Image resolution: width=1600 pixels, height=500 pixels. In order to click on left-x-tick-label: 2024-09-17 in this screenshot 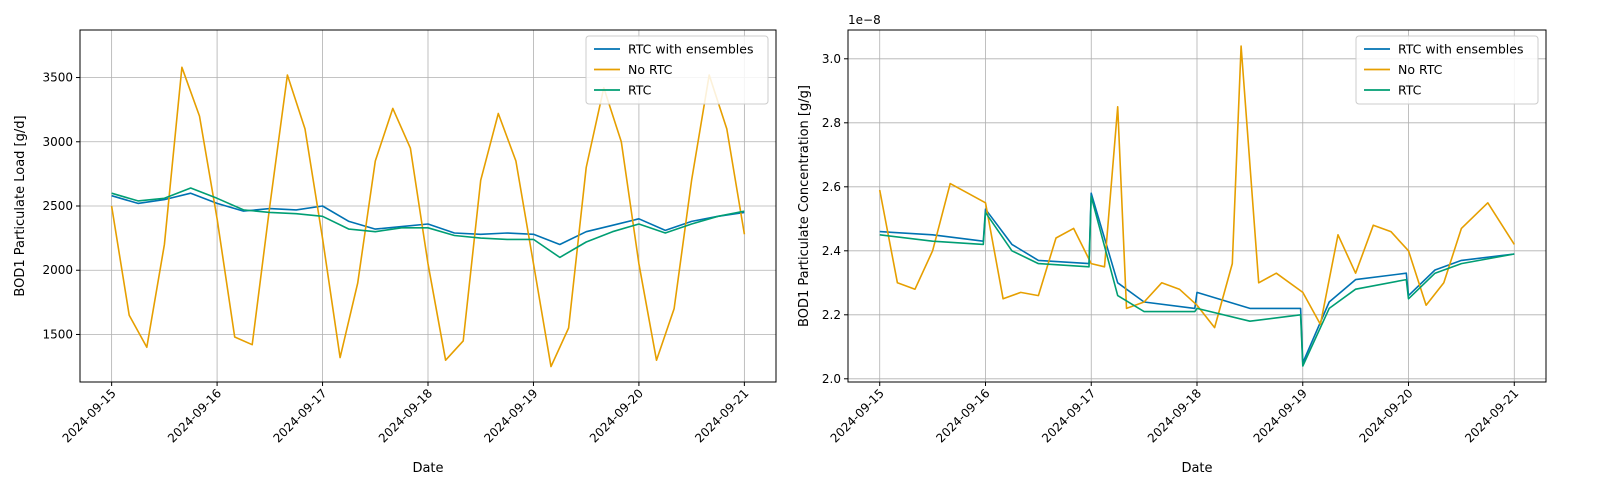, I will do `click(299, 415)`.